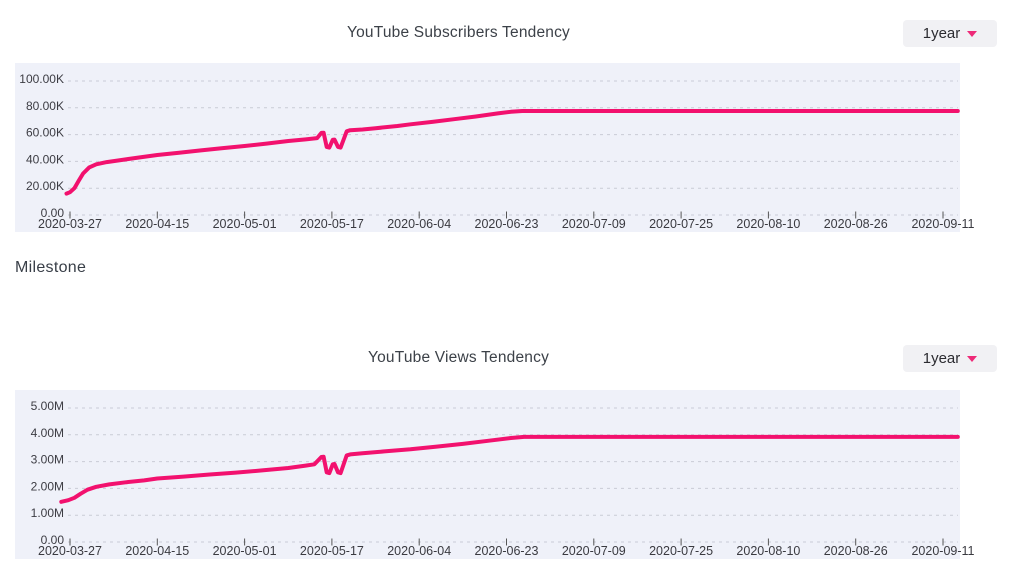  Describe the element at coordinates (47, 460) in the screenshot. I see `y-axis-label: 3.00M` at that location.